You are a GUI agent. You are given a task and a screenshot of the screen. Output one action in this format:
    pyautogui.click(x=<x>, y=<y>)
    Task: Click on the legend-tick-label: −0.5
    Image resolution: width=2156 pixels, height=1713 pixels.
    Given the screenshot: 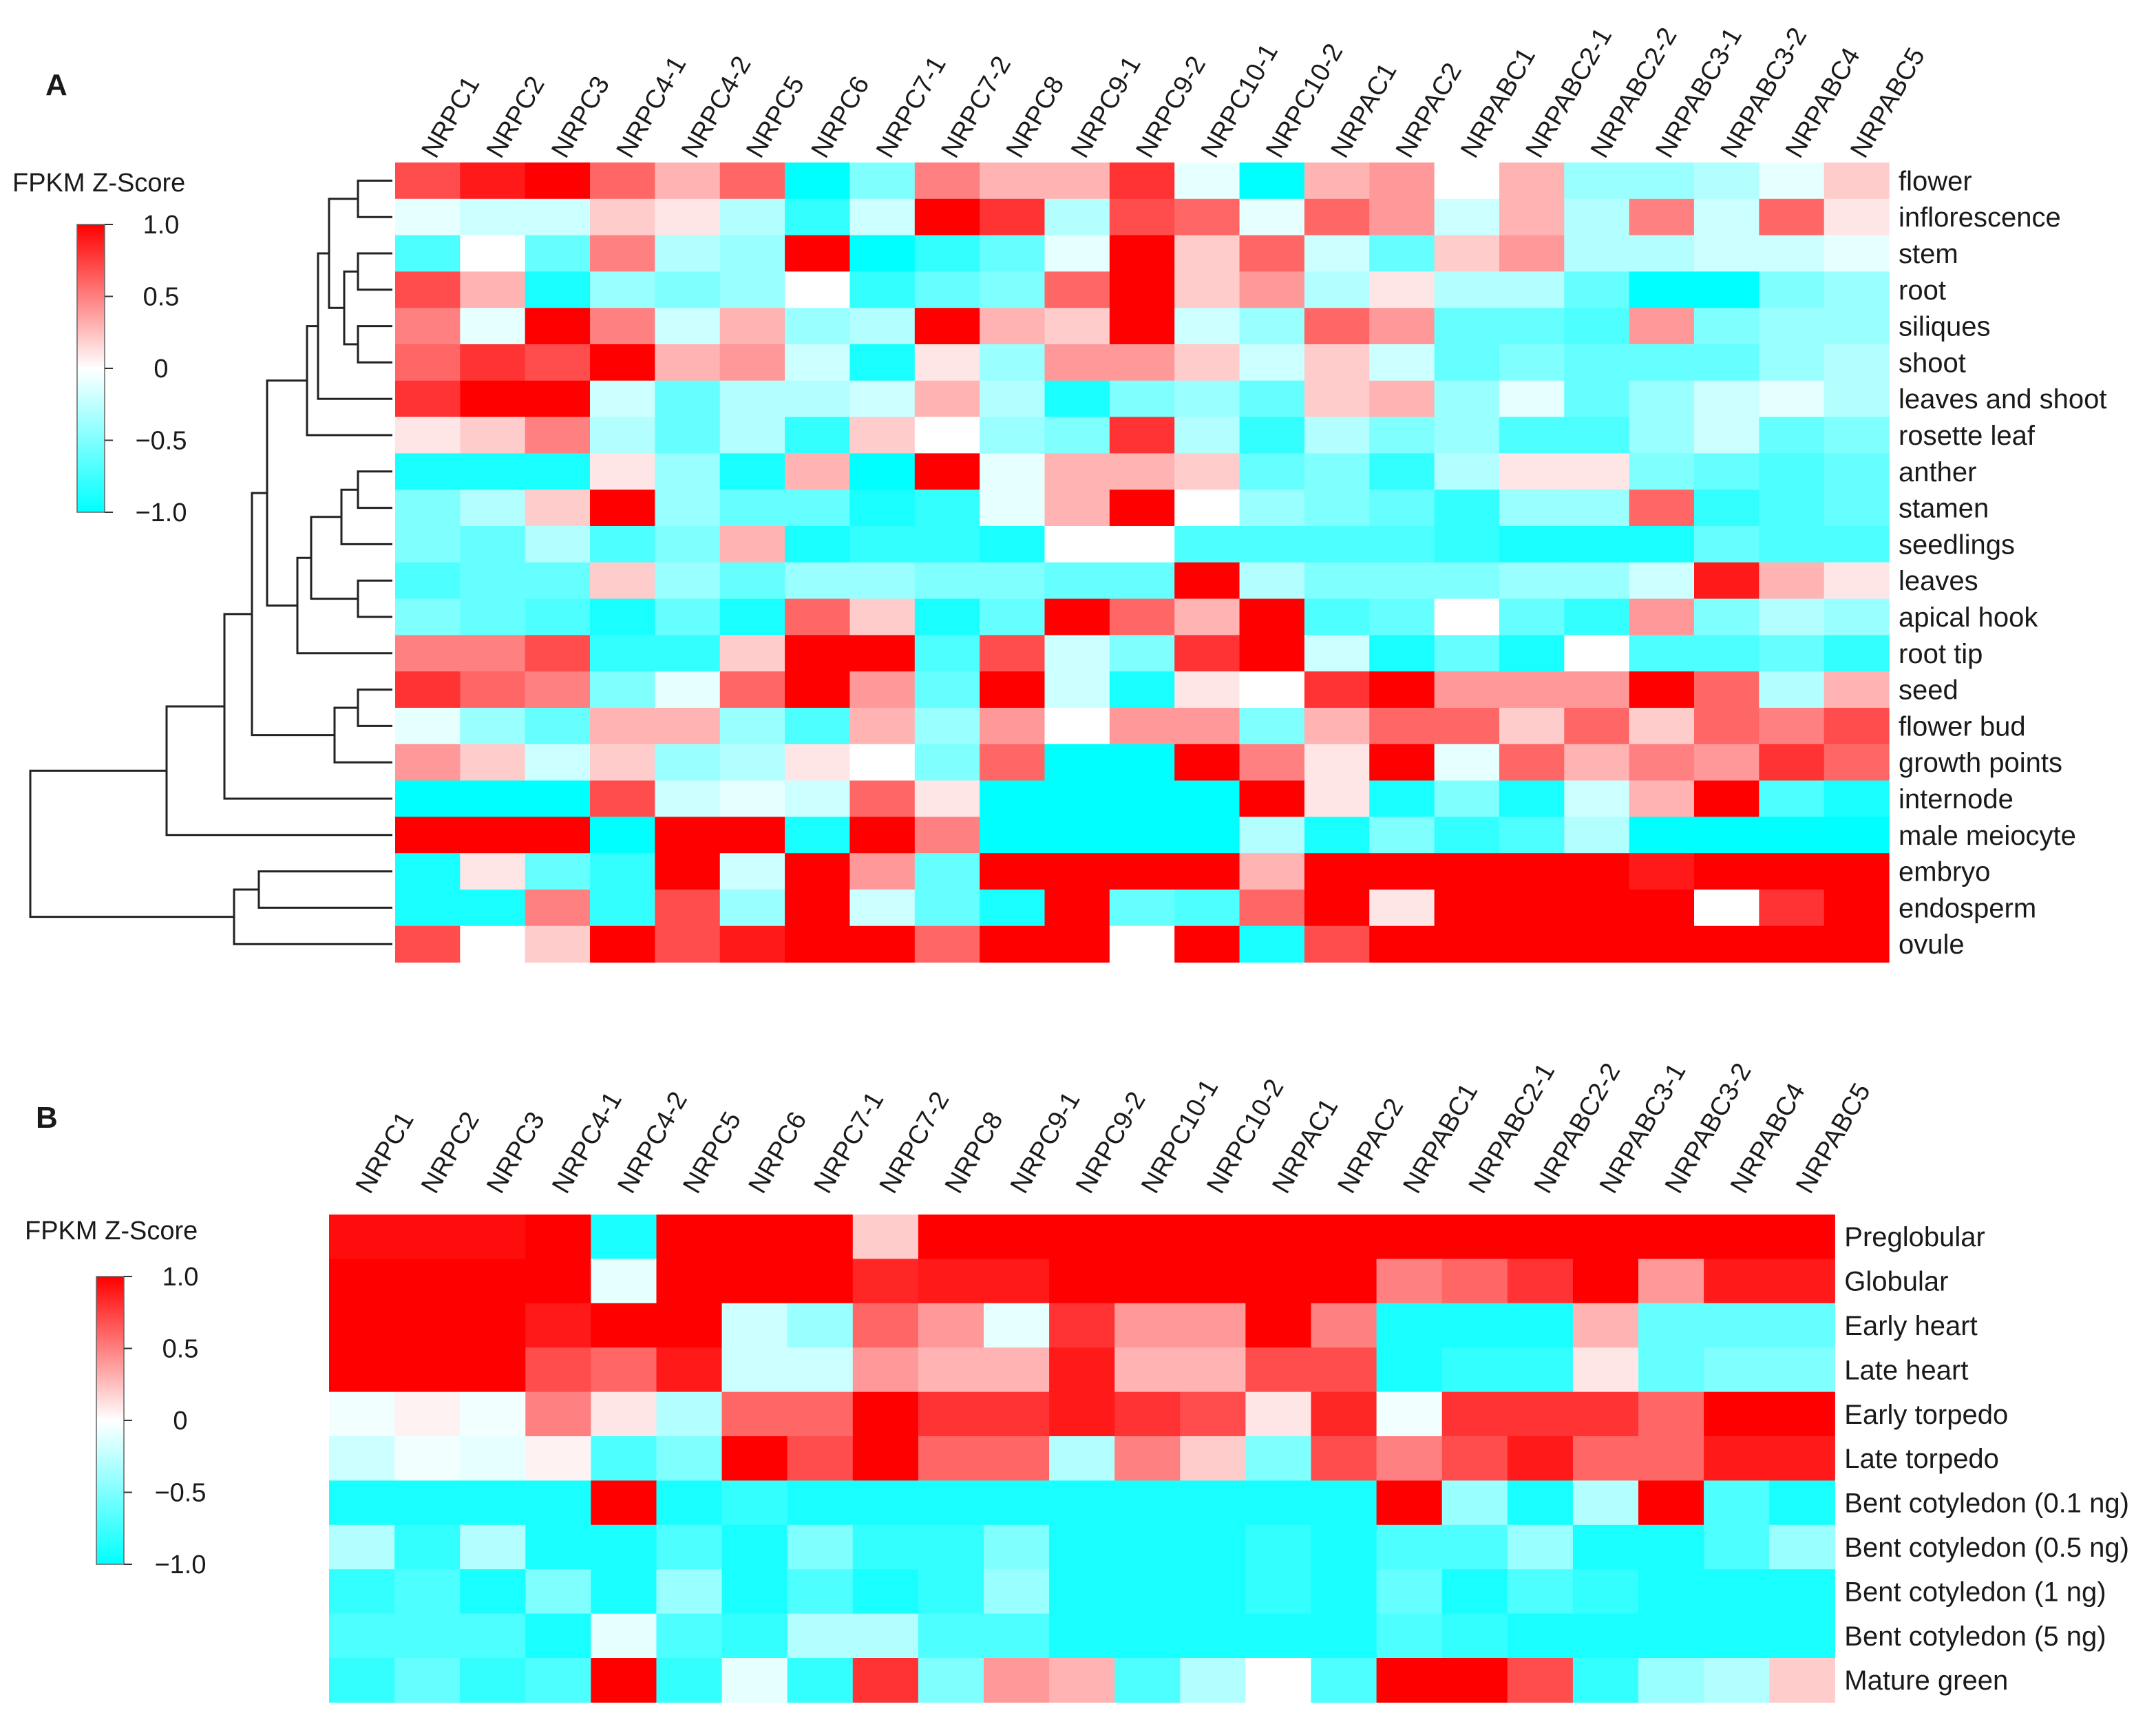 What is the action you would take?
    pyautogui.click(x=161, y=441)
    